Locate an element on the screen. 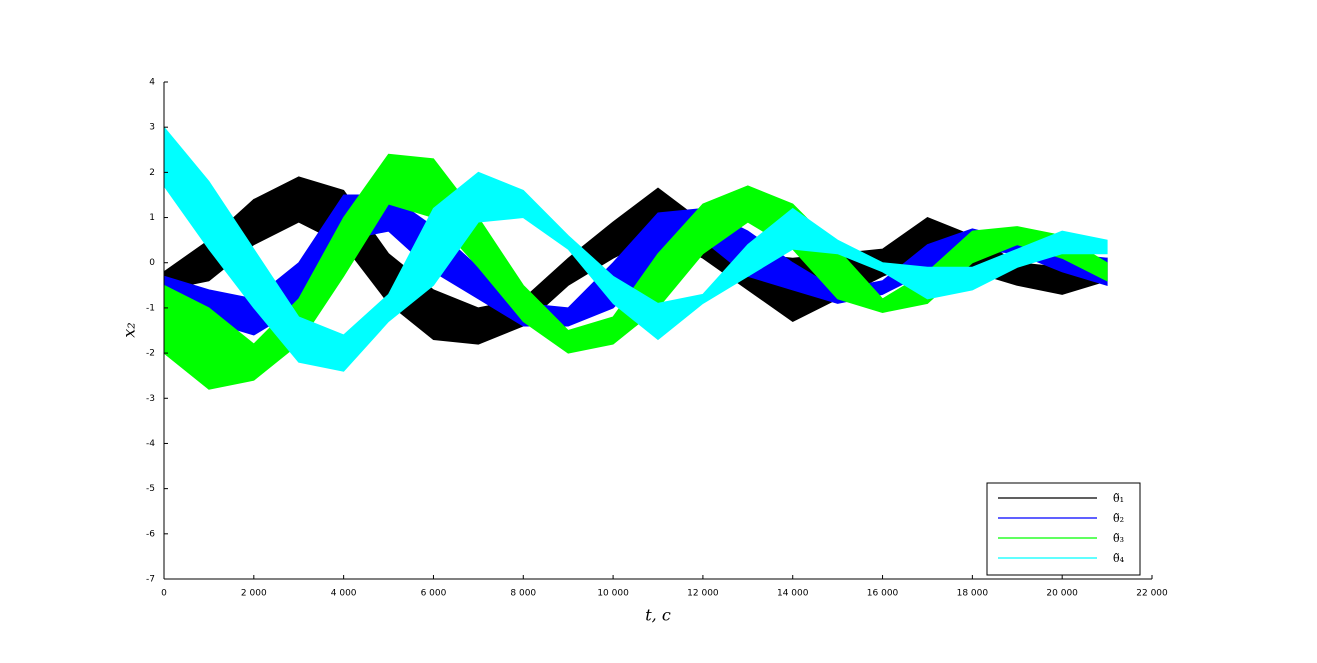 The image size is (1317, 663). y-tick-label: -1 is located at coordinates (150, 308).